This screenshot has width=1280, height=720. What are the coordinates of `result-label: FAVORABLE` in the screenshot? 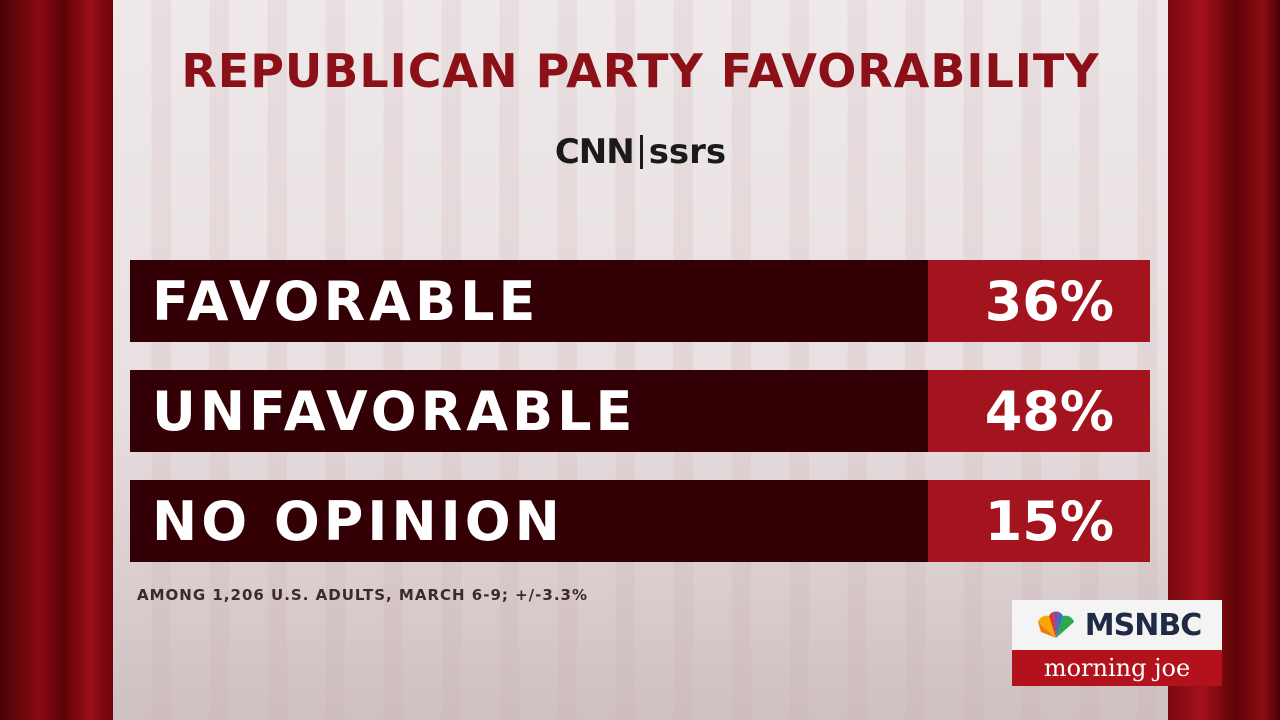 It's located at (529, 301).